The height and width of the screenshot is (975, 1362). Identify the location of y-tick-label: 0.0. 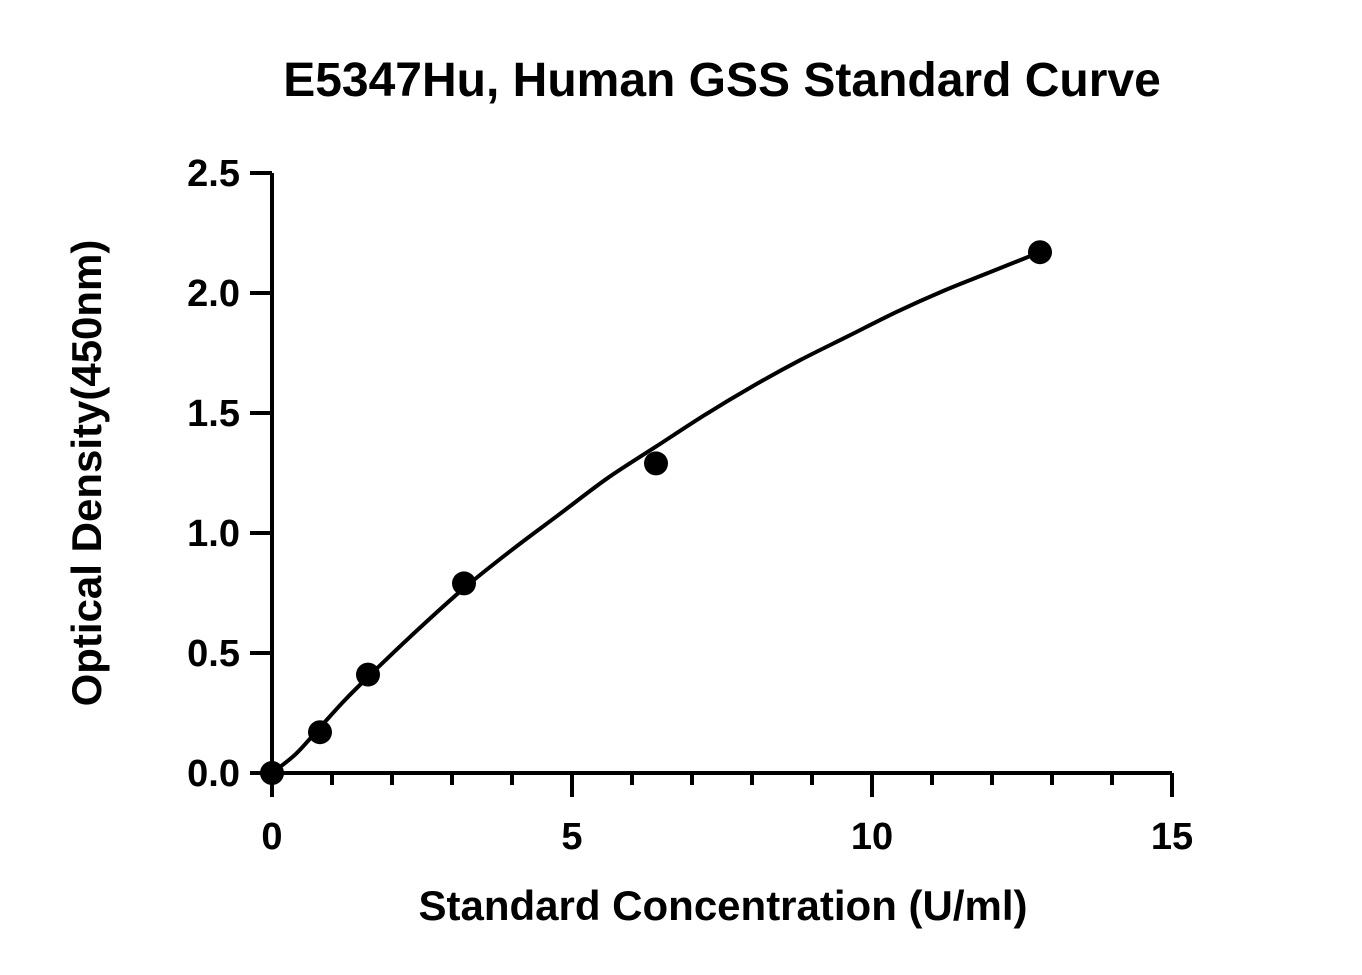
(213, 774).